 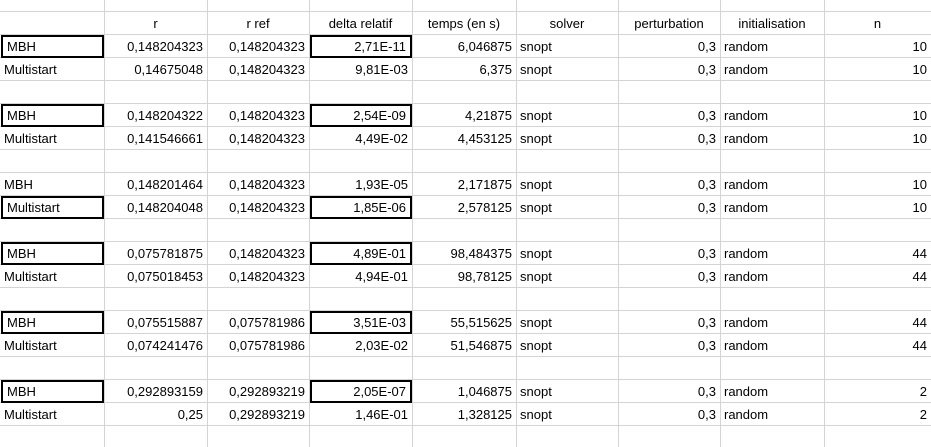 What do you see at coordinates (165, 207) in the screenshot?
I see `cell-r: 0,148204048` at bounding box center [165, 207].